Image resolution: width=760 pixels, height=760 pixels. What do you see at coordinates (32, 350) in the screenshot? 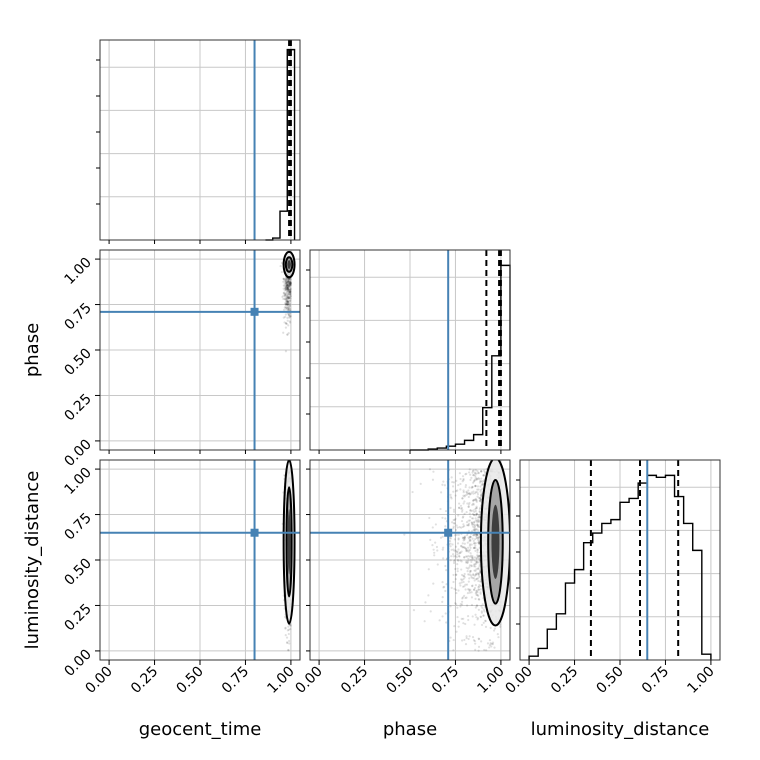
I see `y-axis-label-phase: phase` at bounding box center [32, 350].